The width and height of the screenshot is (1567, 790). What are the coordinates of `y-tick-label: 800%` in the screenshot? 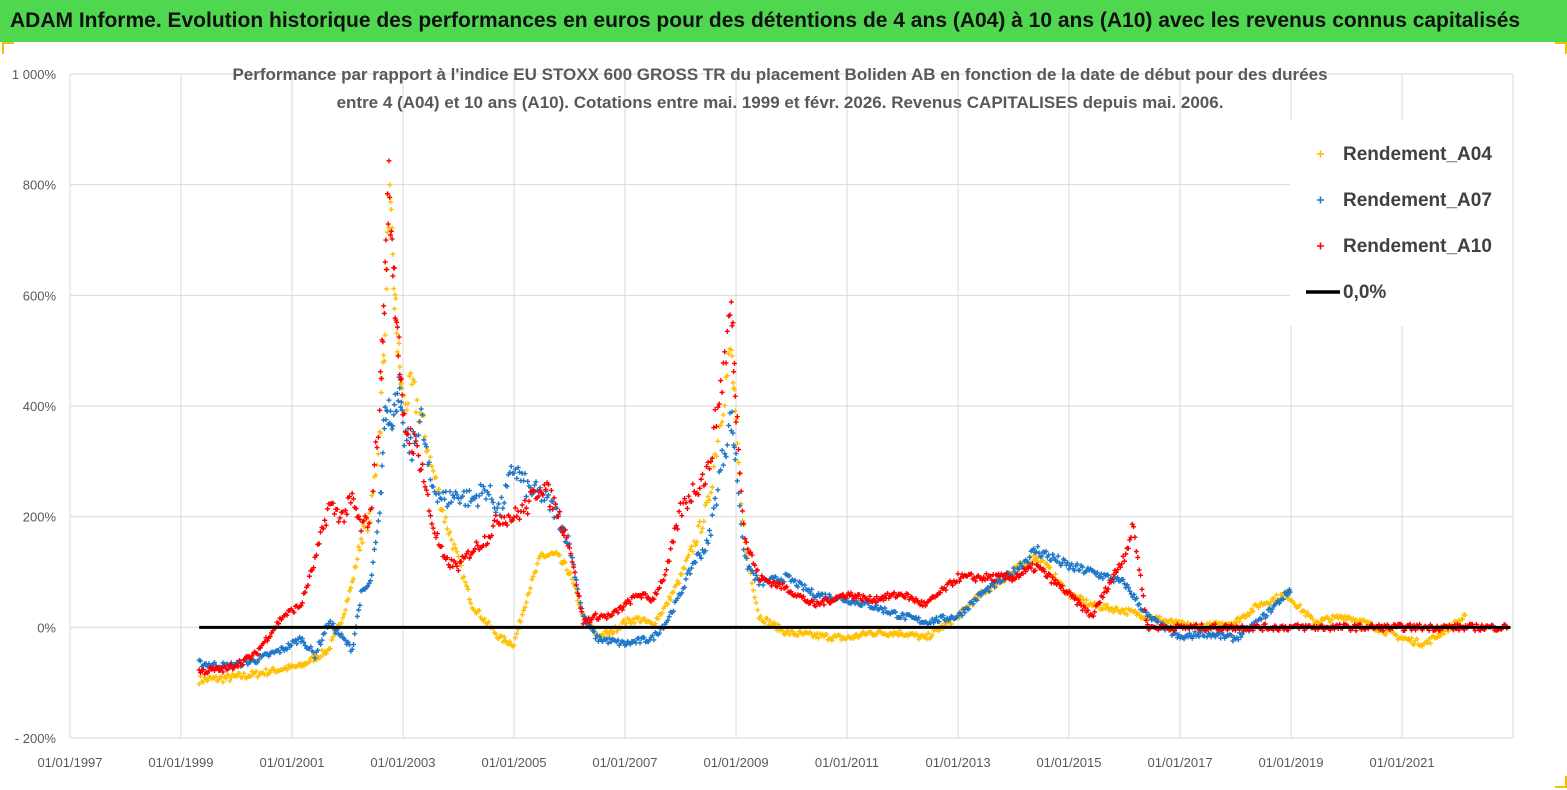 It's located at (40, 185).